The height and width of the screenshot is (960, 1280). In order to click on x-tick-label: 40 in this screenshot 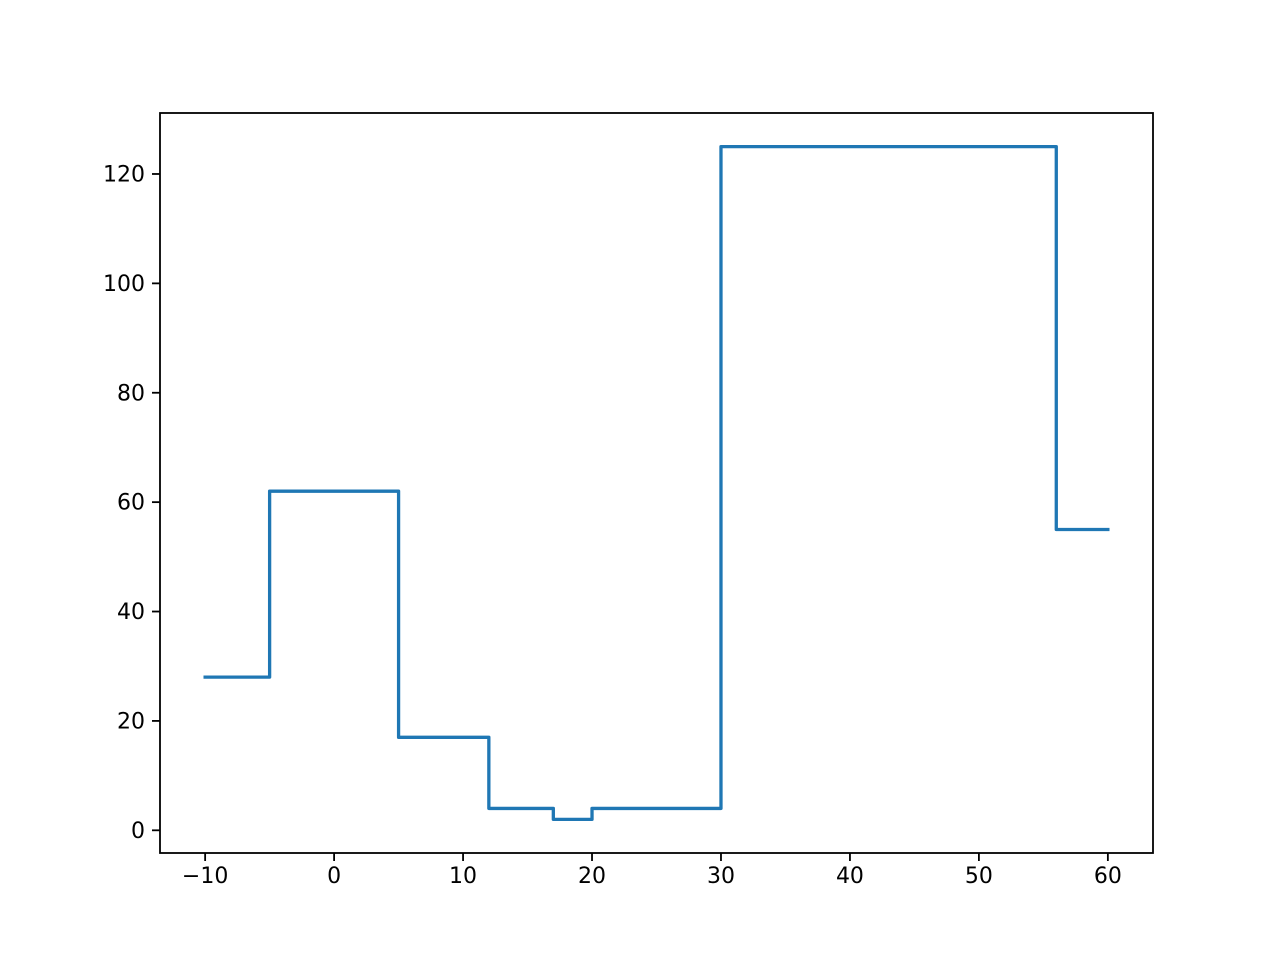, I will do `click(850, 876)`.